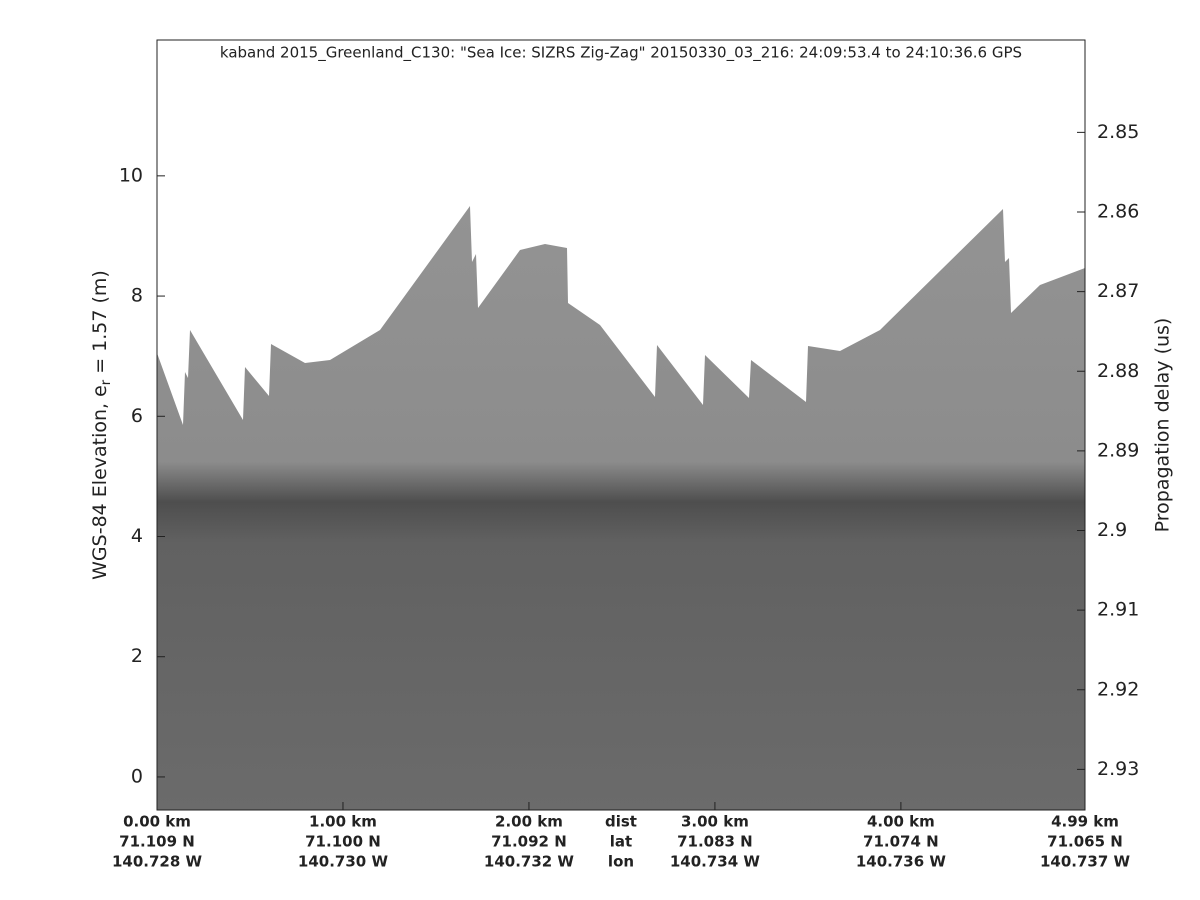 The width and height of the screenshot is (1200, 900). I want to click on y2-tick-label: 2.85, so click(1118, 132).